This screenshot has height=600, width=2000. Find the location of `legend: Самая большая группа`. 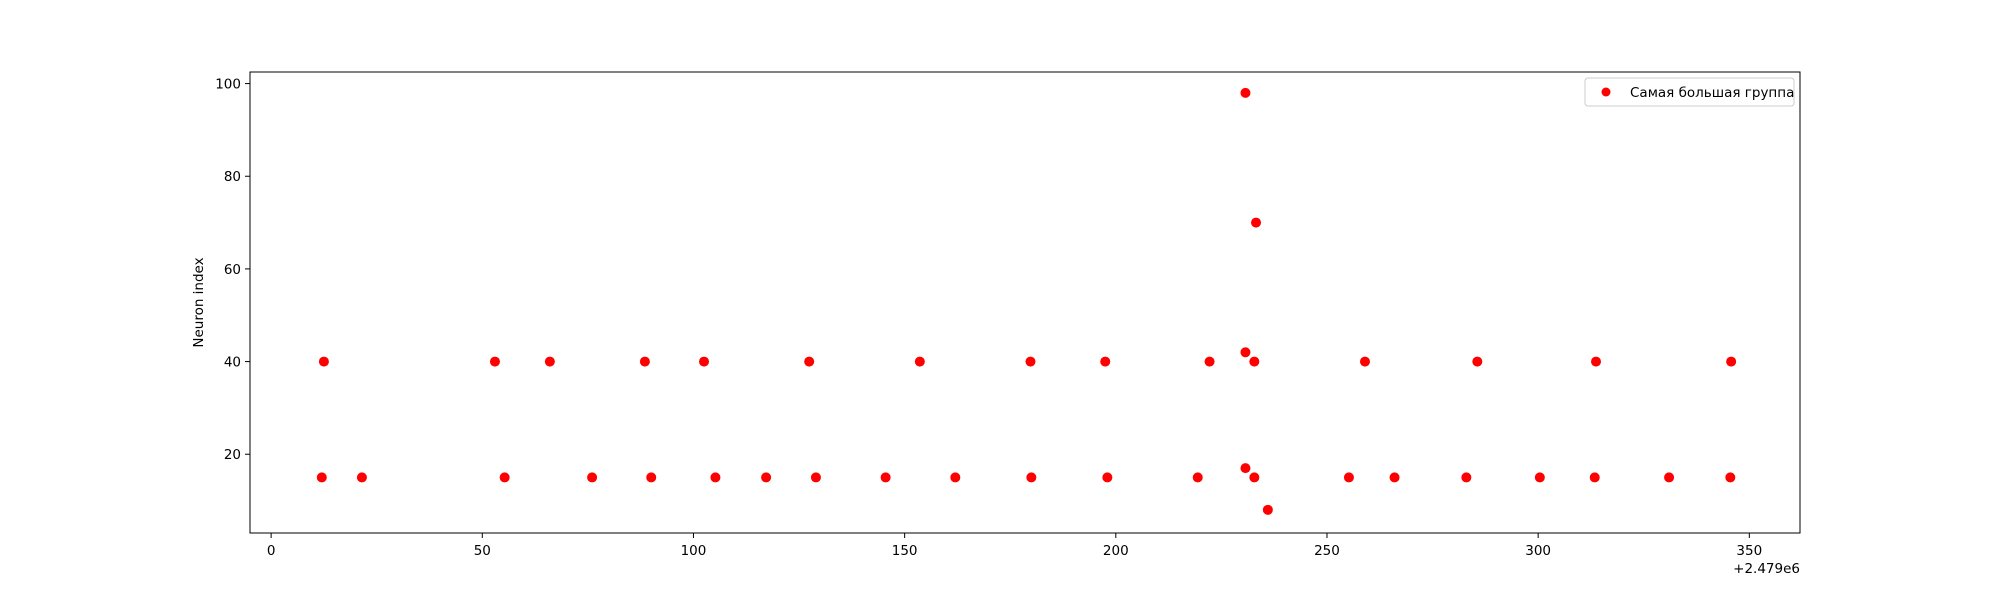

legend: Самая большая группа is located at coordinates (1689, 92).